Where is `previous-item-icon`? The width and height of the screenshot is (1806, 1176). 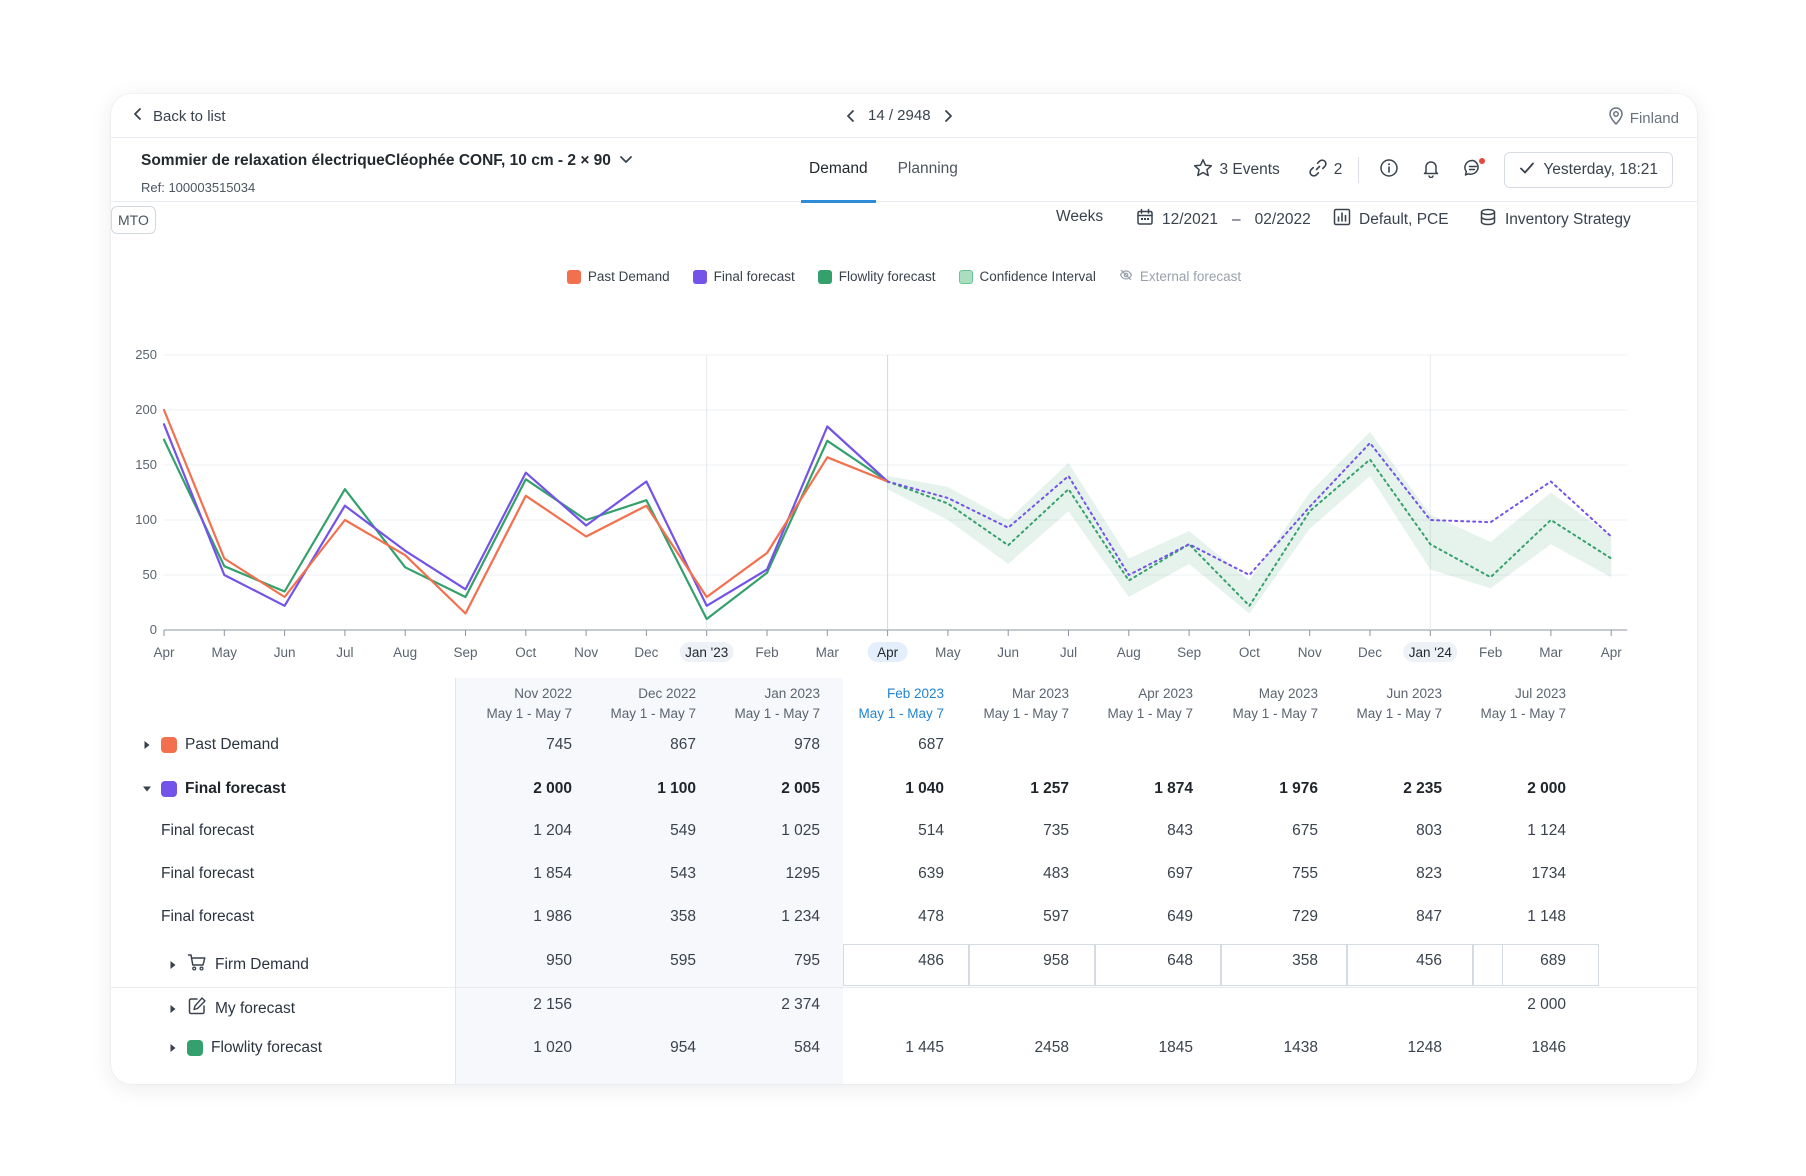
previous-item-icon is located at coordinates (851, 116).